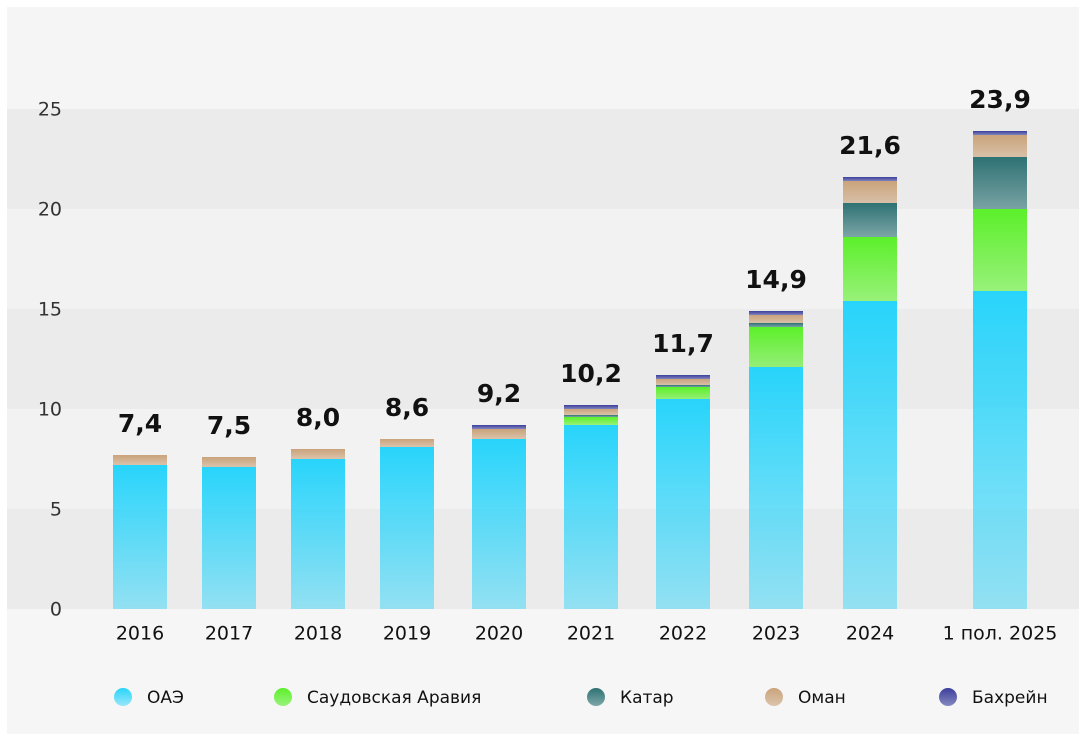 The image size is (1086, 741). I want to click on total-label: 10,2, so click(591, 373).